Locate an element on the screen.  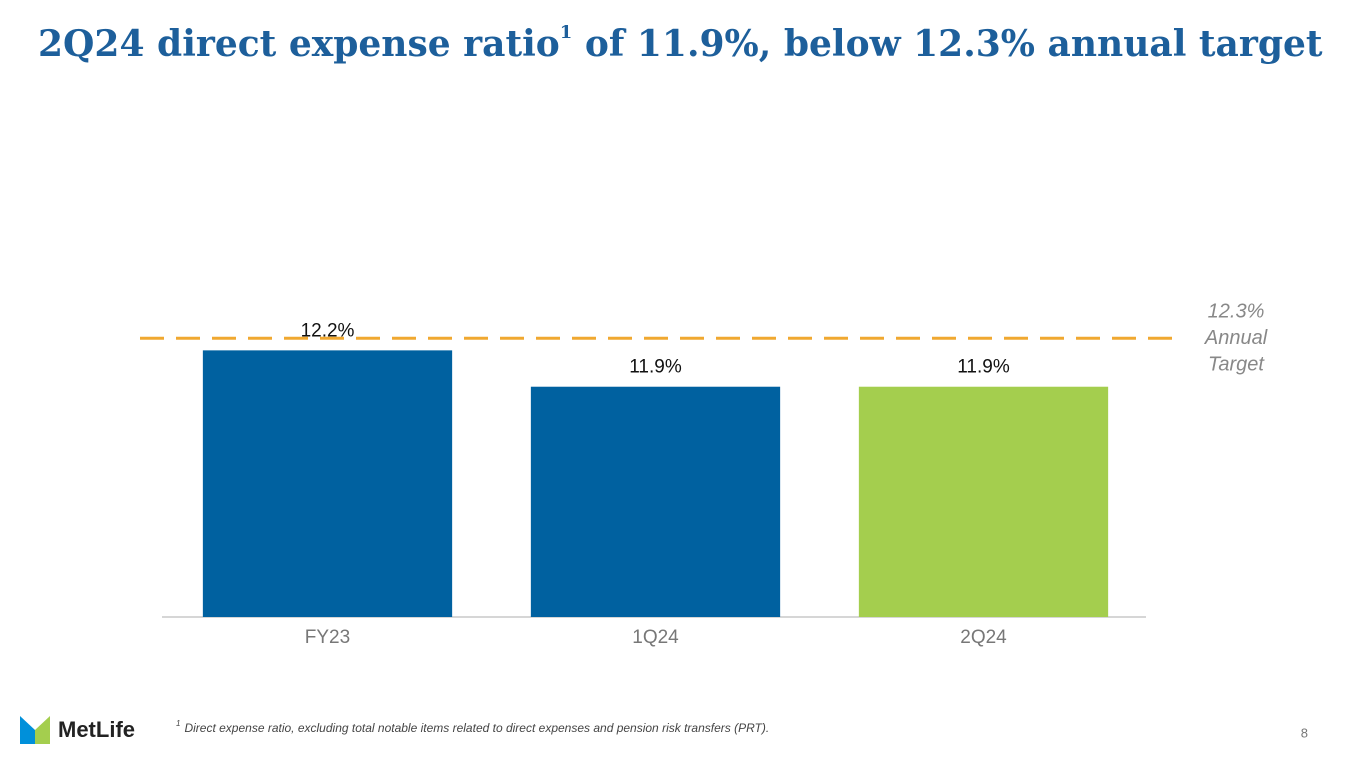
page-number: 8 is located at coordinates (1304, 732).